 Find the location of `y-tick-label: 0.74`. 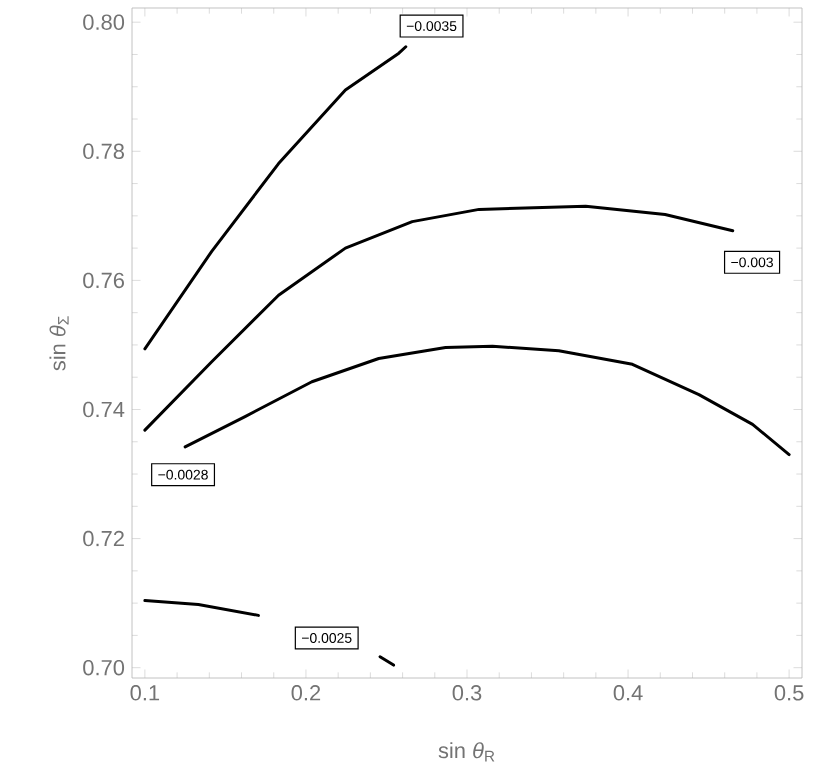

y-tick-label: 0.74 is located at coordinates (104, 409).